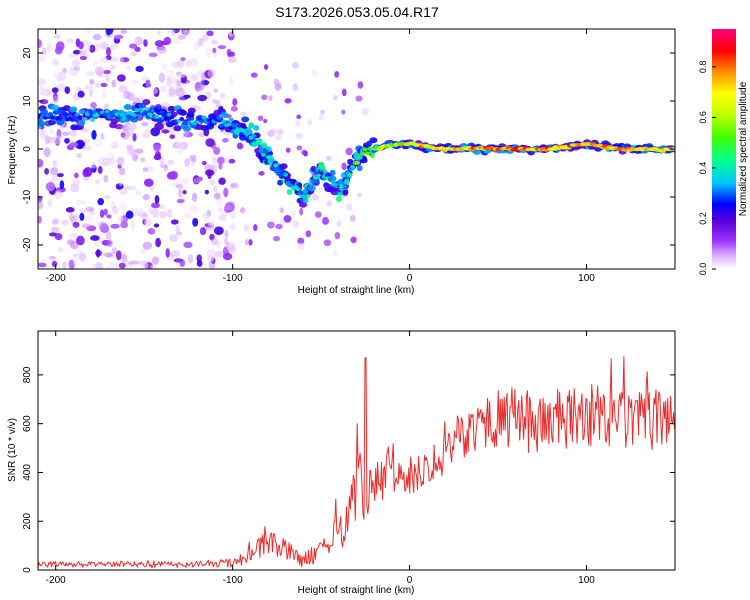 This screenshot has width=750, height=600. What do you see at coordinates (27, 520) in the screenshot?
I see `y-tick-label: 200` at bounding box center [27, 520].